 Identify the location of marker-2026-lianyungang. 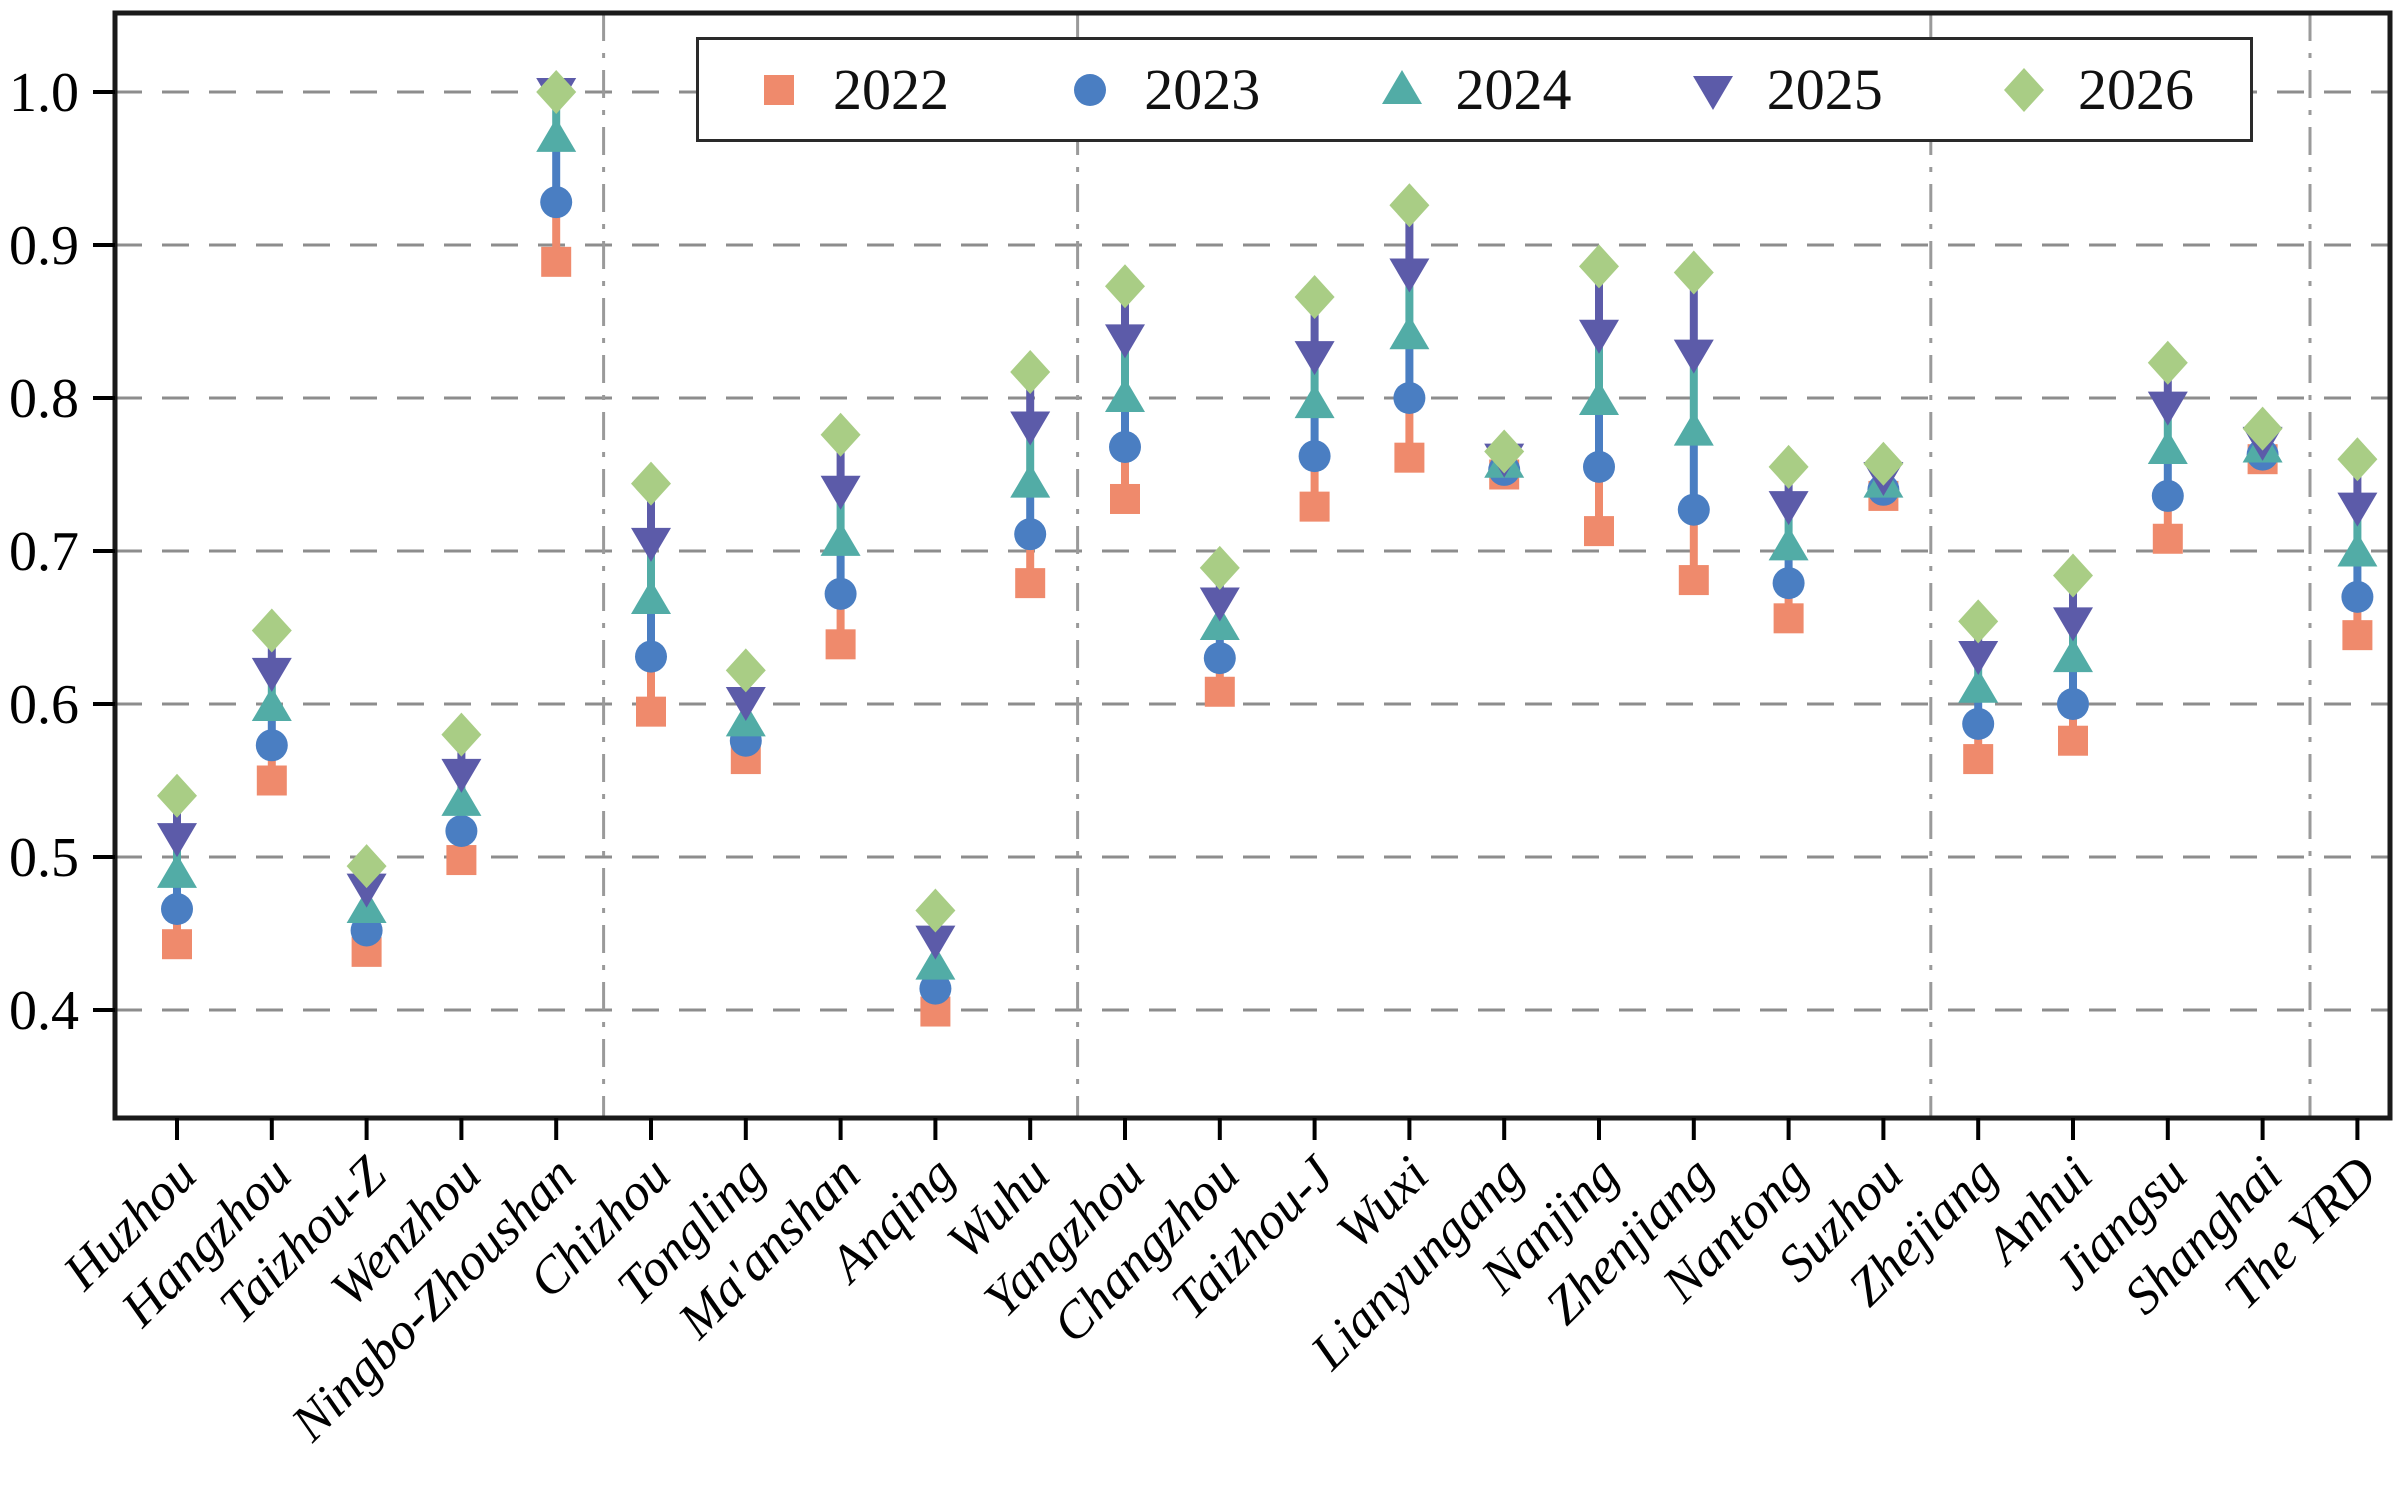
(1504, 451).